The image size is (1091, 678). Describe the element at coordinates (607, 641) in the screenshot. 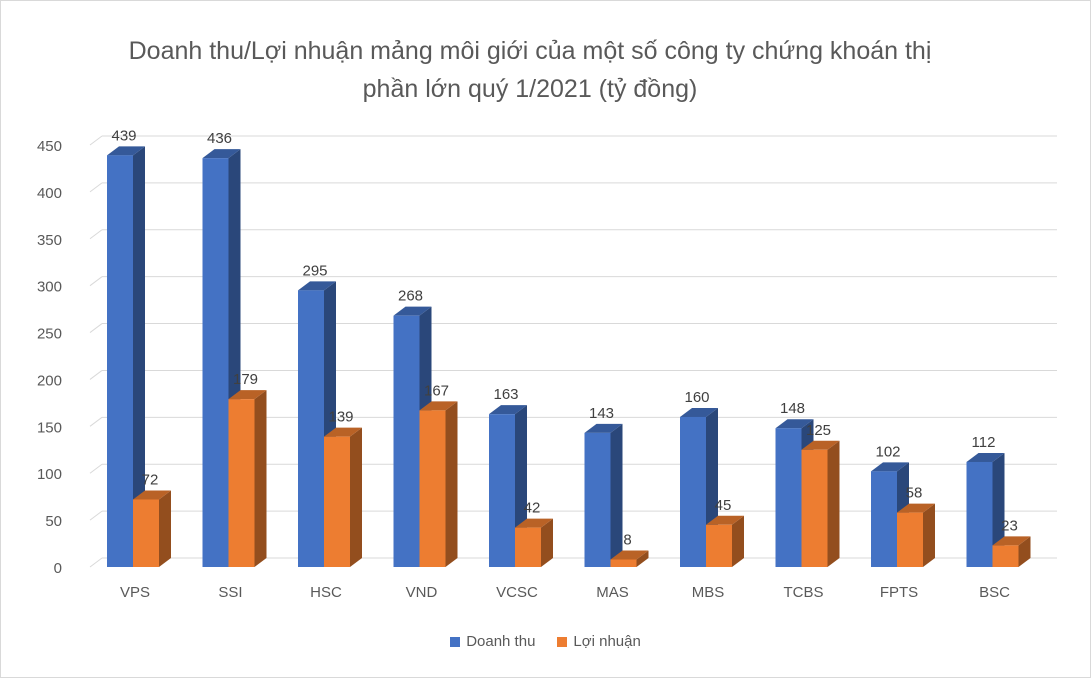

I see `legend-label-profit: Lợi nhuận` at that location.